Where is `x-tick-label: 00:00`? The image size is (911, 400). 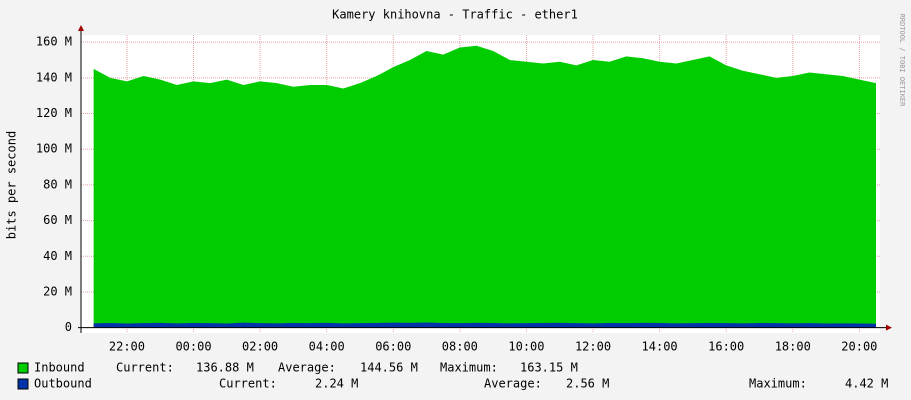 x-tick-label: 00:00 is located at coordinates (193, 347).